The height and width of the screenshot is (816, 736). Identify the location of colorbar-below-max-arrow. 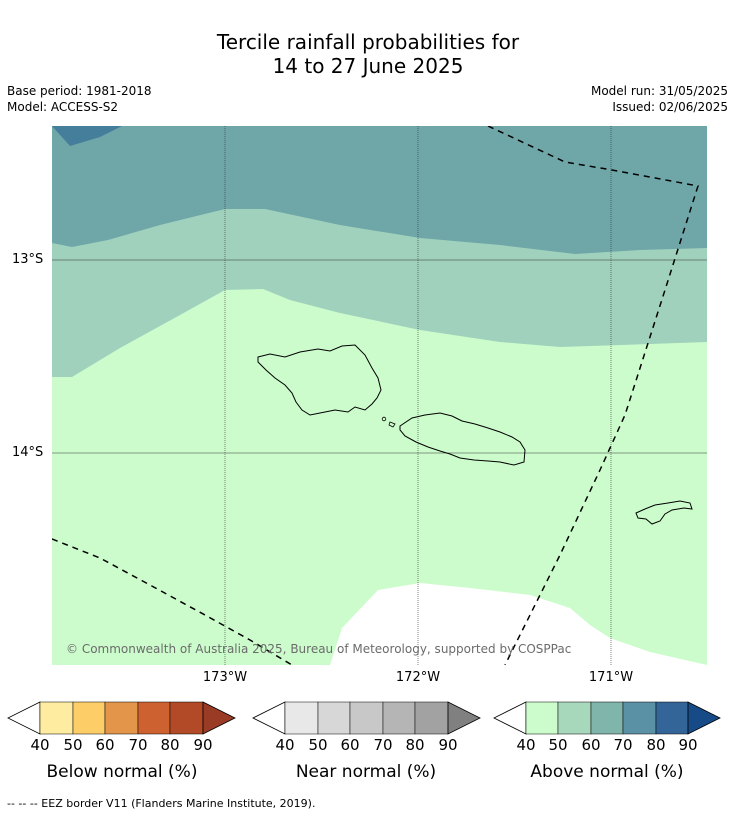
(219, 718).